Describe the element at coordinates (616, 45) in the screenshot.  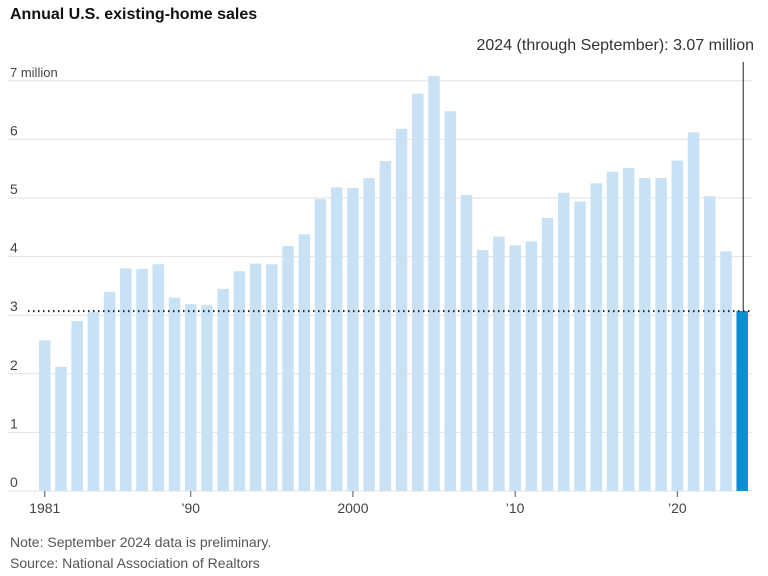
I see `annotation-label: 2024 (through September): 3.07 million` at that location.